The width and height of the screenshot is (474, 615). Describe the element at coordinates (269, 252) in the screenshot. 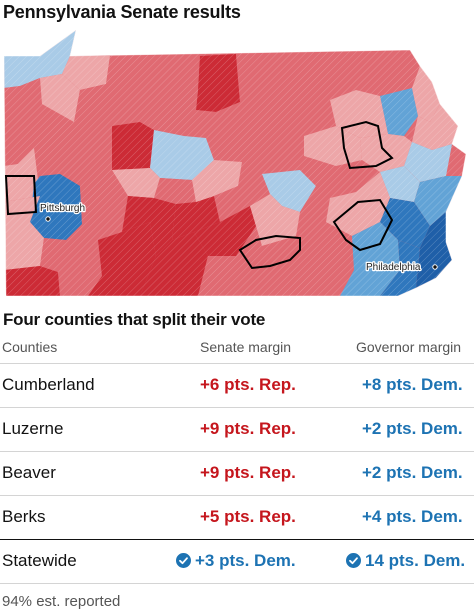

I see `highlight-cumberland` at that location.